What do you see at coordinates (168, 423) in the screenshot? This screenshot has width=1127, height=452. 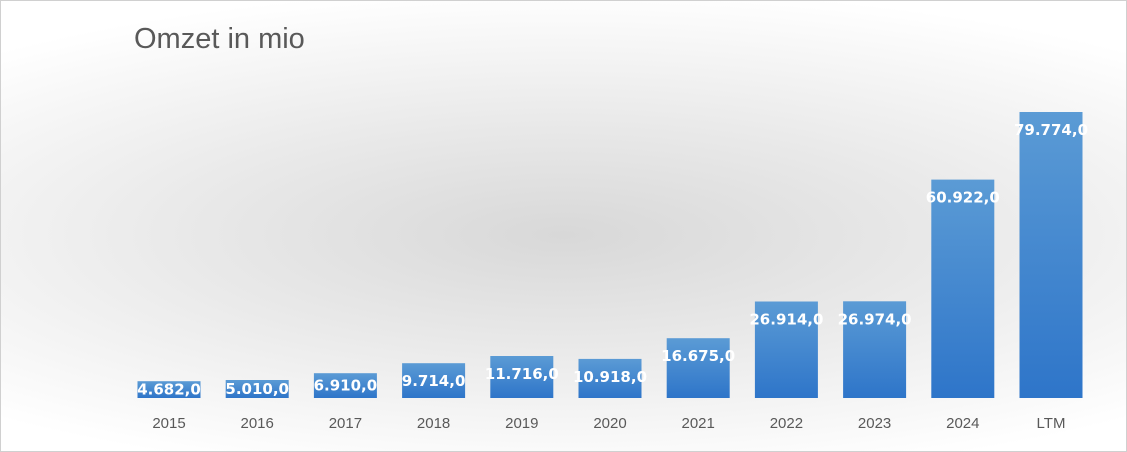 I see `x-tick-2015: 2015` at bounding box center [168, 423].